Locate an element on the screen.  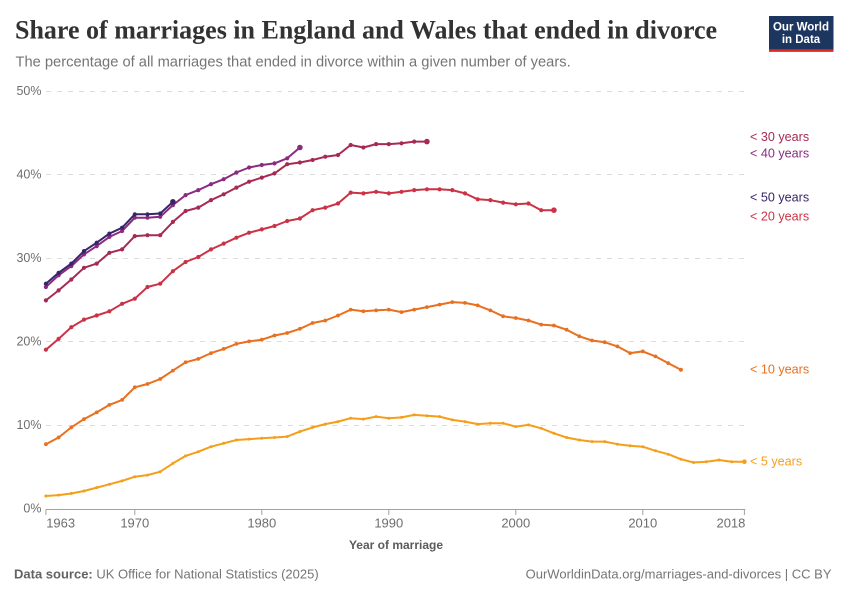
svg-text: < 50 years is located at coordinates (779, 197).